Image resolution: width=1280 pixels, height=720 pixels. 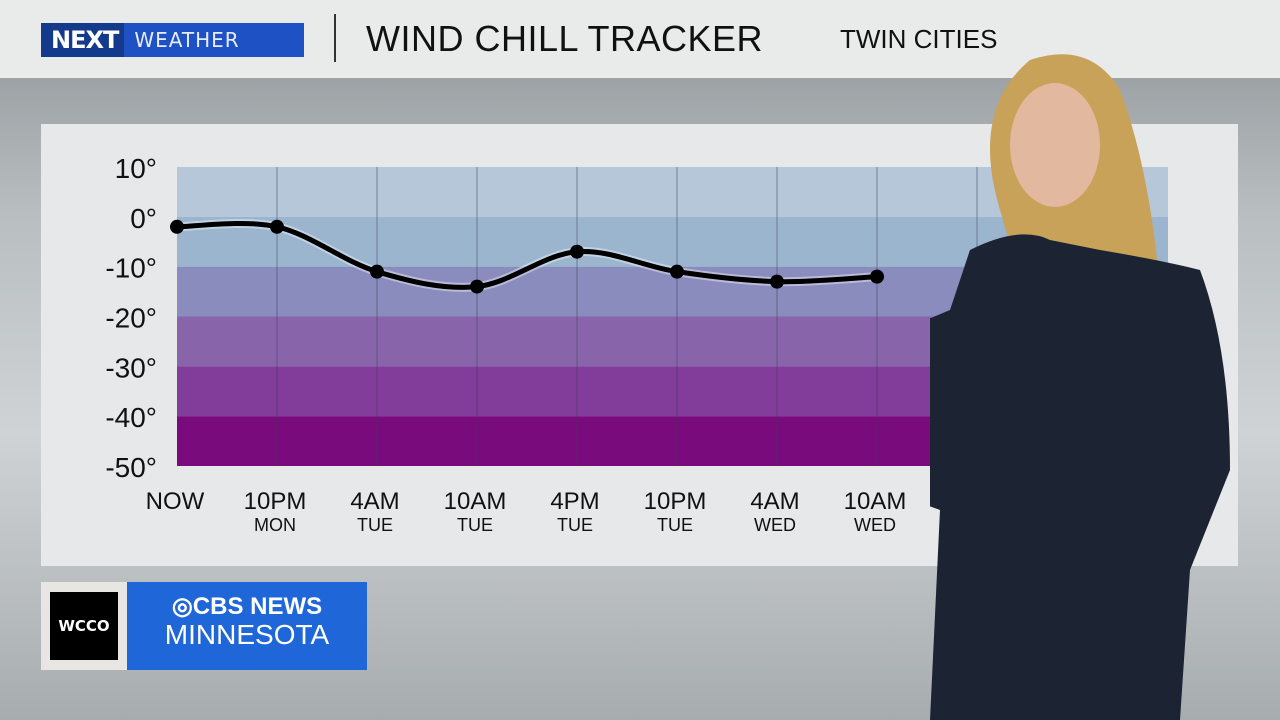 I want to click on y-tick-label: -10°, so click(x=131, y=268).